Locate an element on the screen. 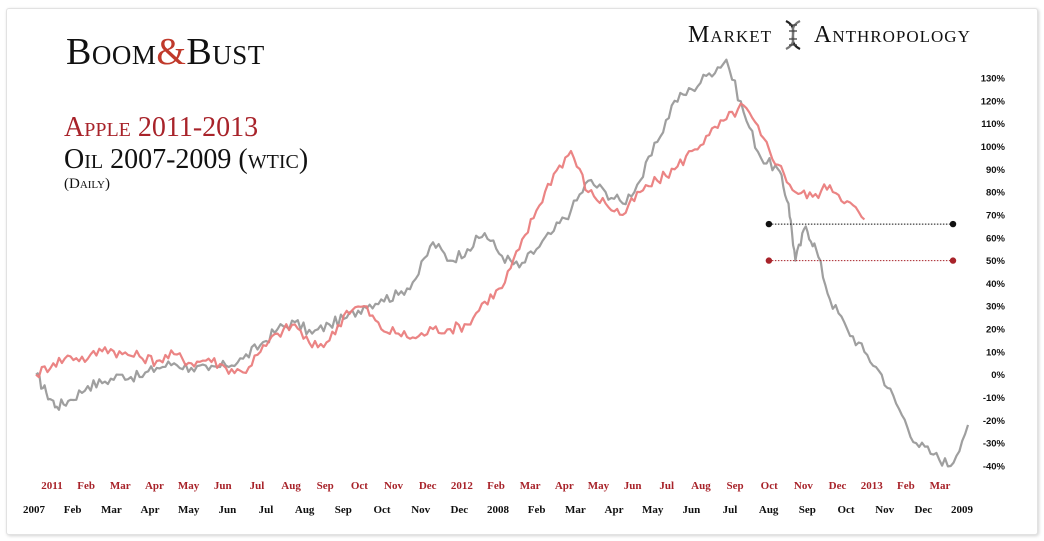 The image size is (1044, 541). title-boom: Boom is located at coordinates (111, 52).